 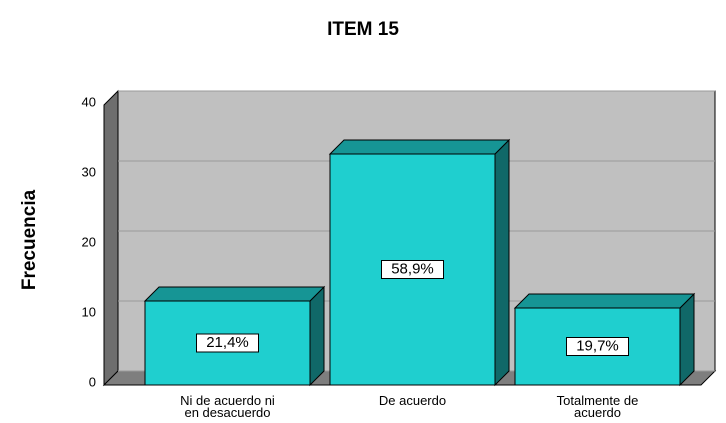 What do you see at coordinates (89, 101) in the screenshot?
I see `y-tick-label: 40` at bounding box center [89, 101].